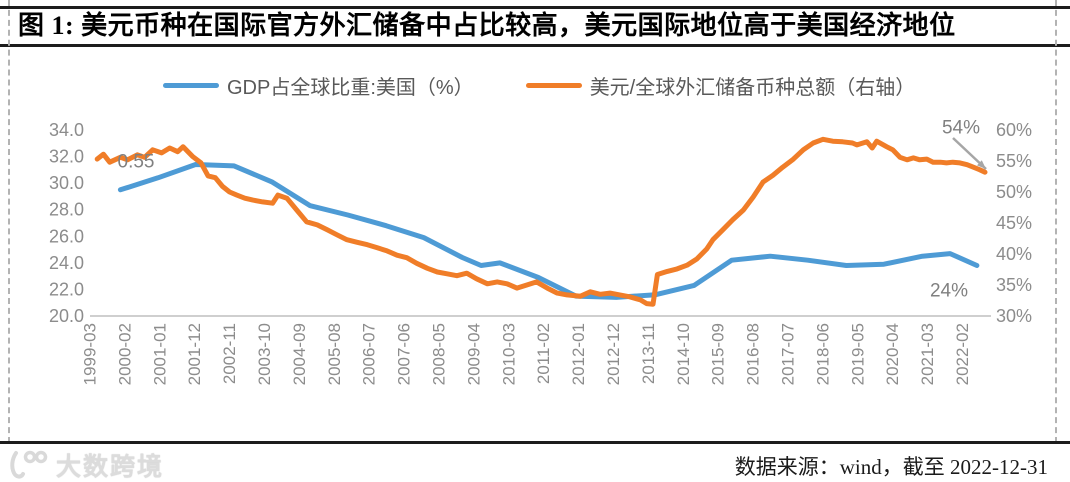 Image resolution: width=1070 pixels, height=482 pixels. What do you see at coordinates (788, 354) in the screenshot?
I see `x-axis-tick-label: 2017-07` at bounding box center [788, 354].